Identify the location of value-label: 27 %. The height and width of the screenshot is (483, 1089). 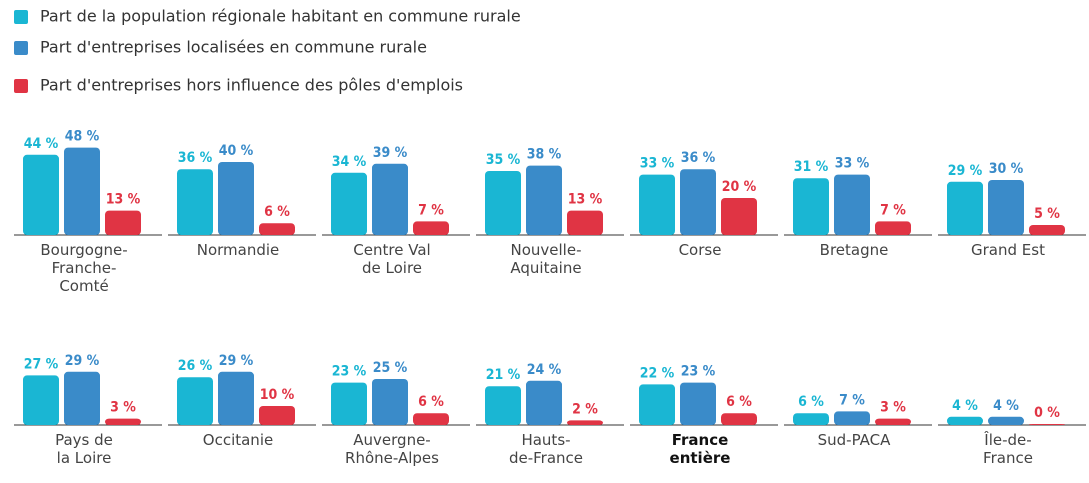
(41, 364).